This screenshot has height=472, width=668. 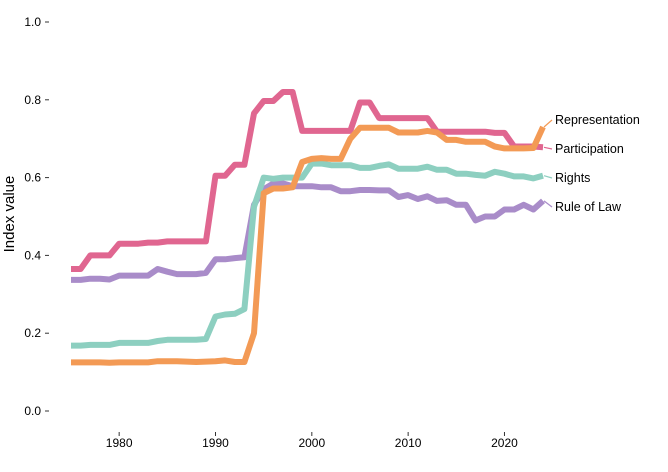 I want to click on x-axis: 1980 1990 2000 2010 2020, so click(x=312, y=441).